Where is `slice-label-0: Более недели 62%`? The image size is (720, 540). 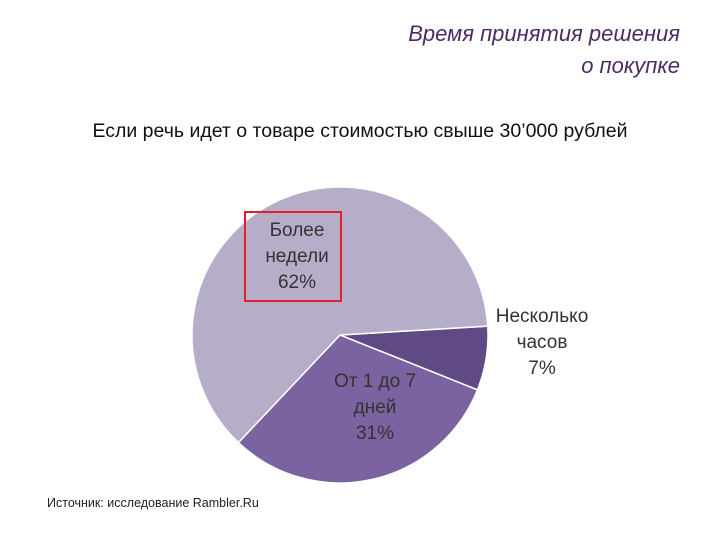 slice-label-0: Более недели 62% is located at coordinates (296, 256).